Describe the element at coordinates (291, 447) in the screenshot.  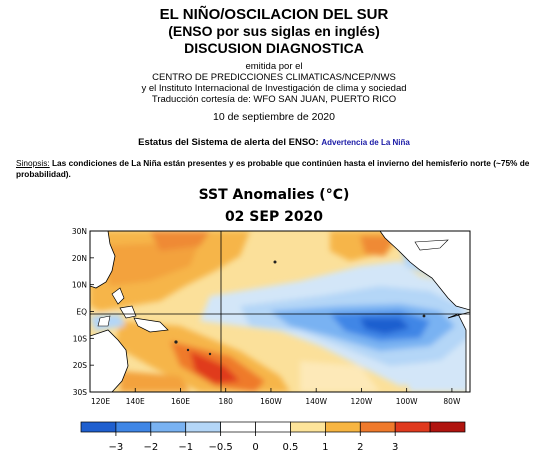
I see `colorbar-tick-label: 0.5` at that location.